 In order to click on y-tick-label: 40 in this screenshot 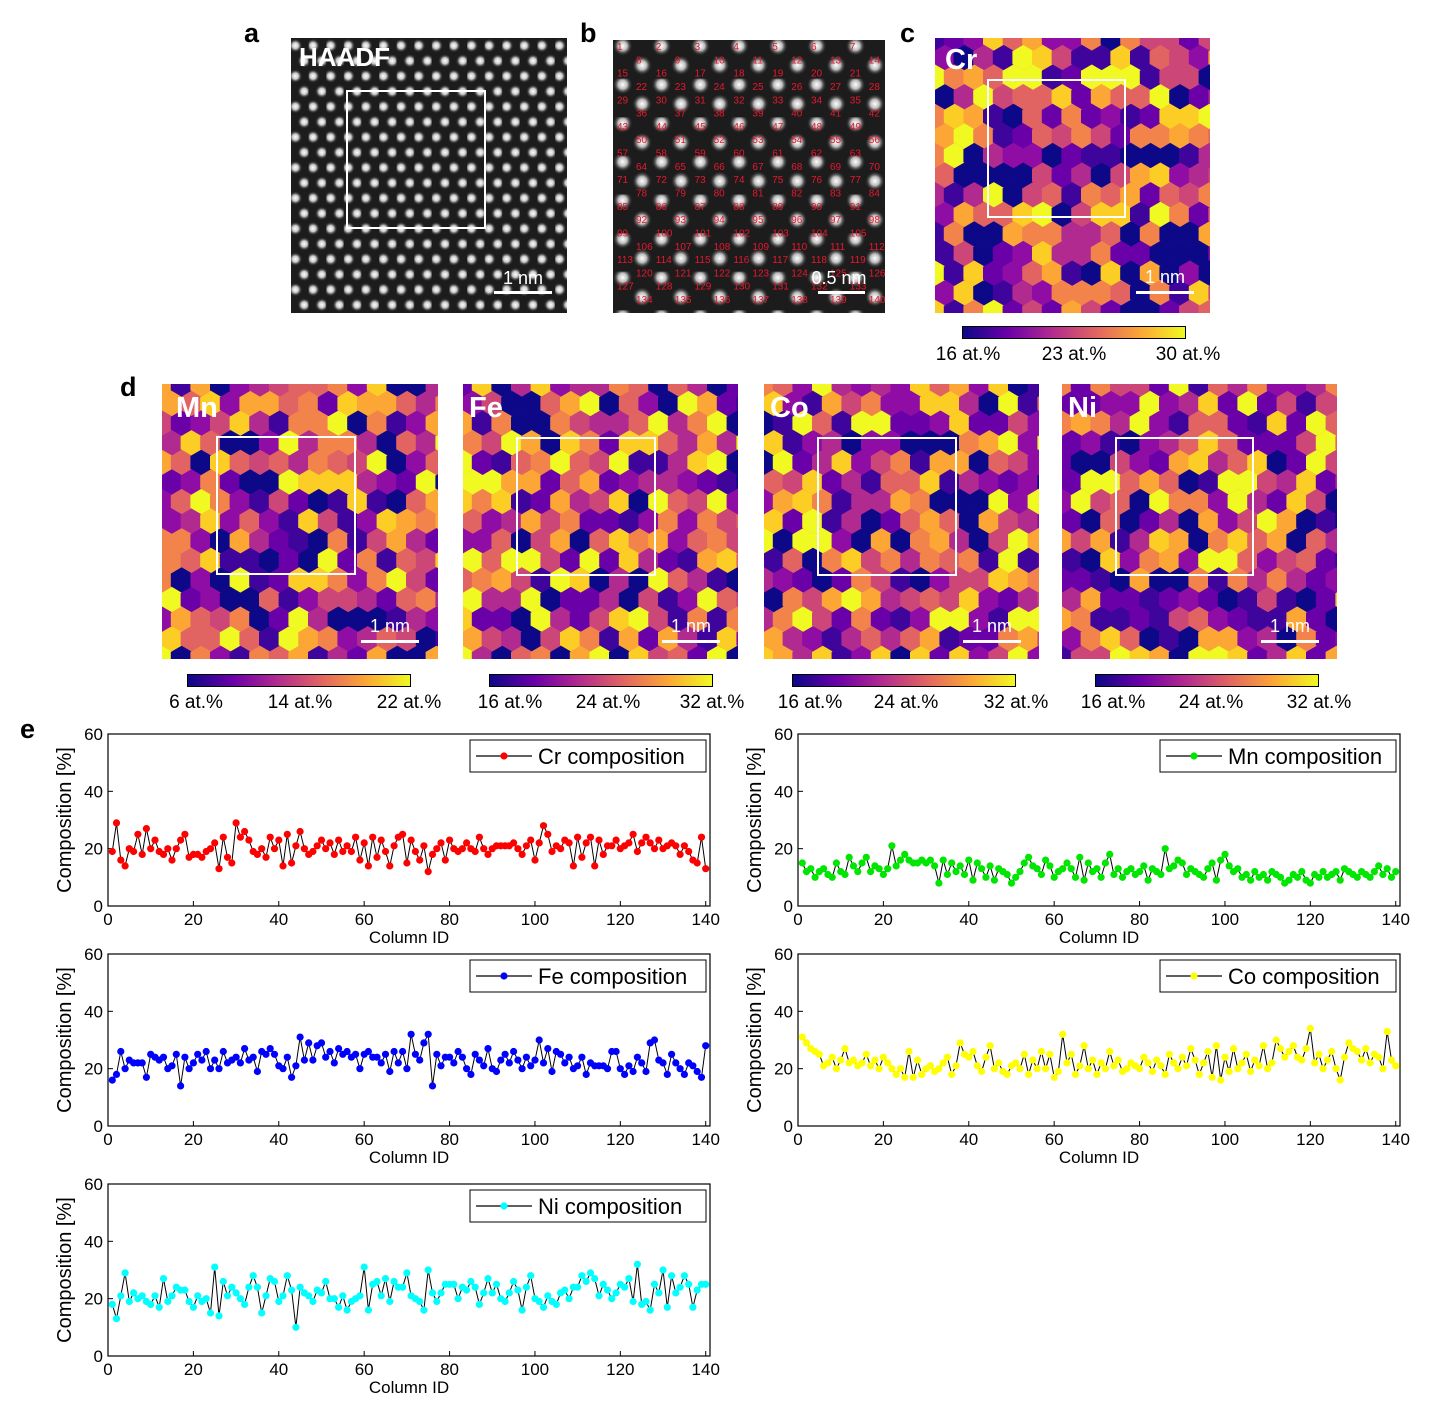, I will do `click(783, 791)`.